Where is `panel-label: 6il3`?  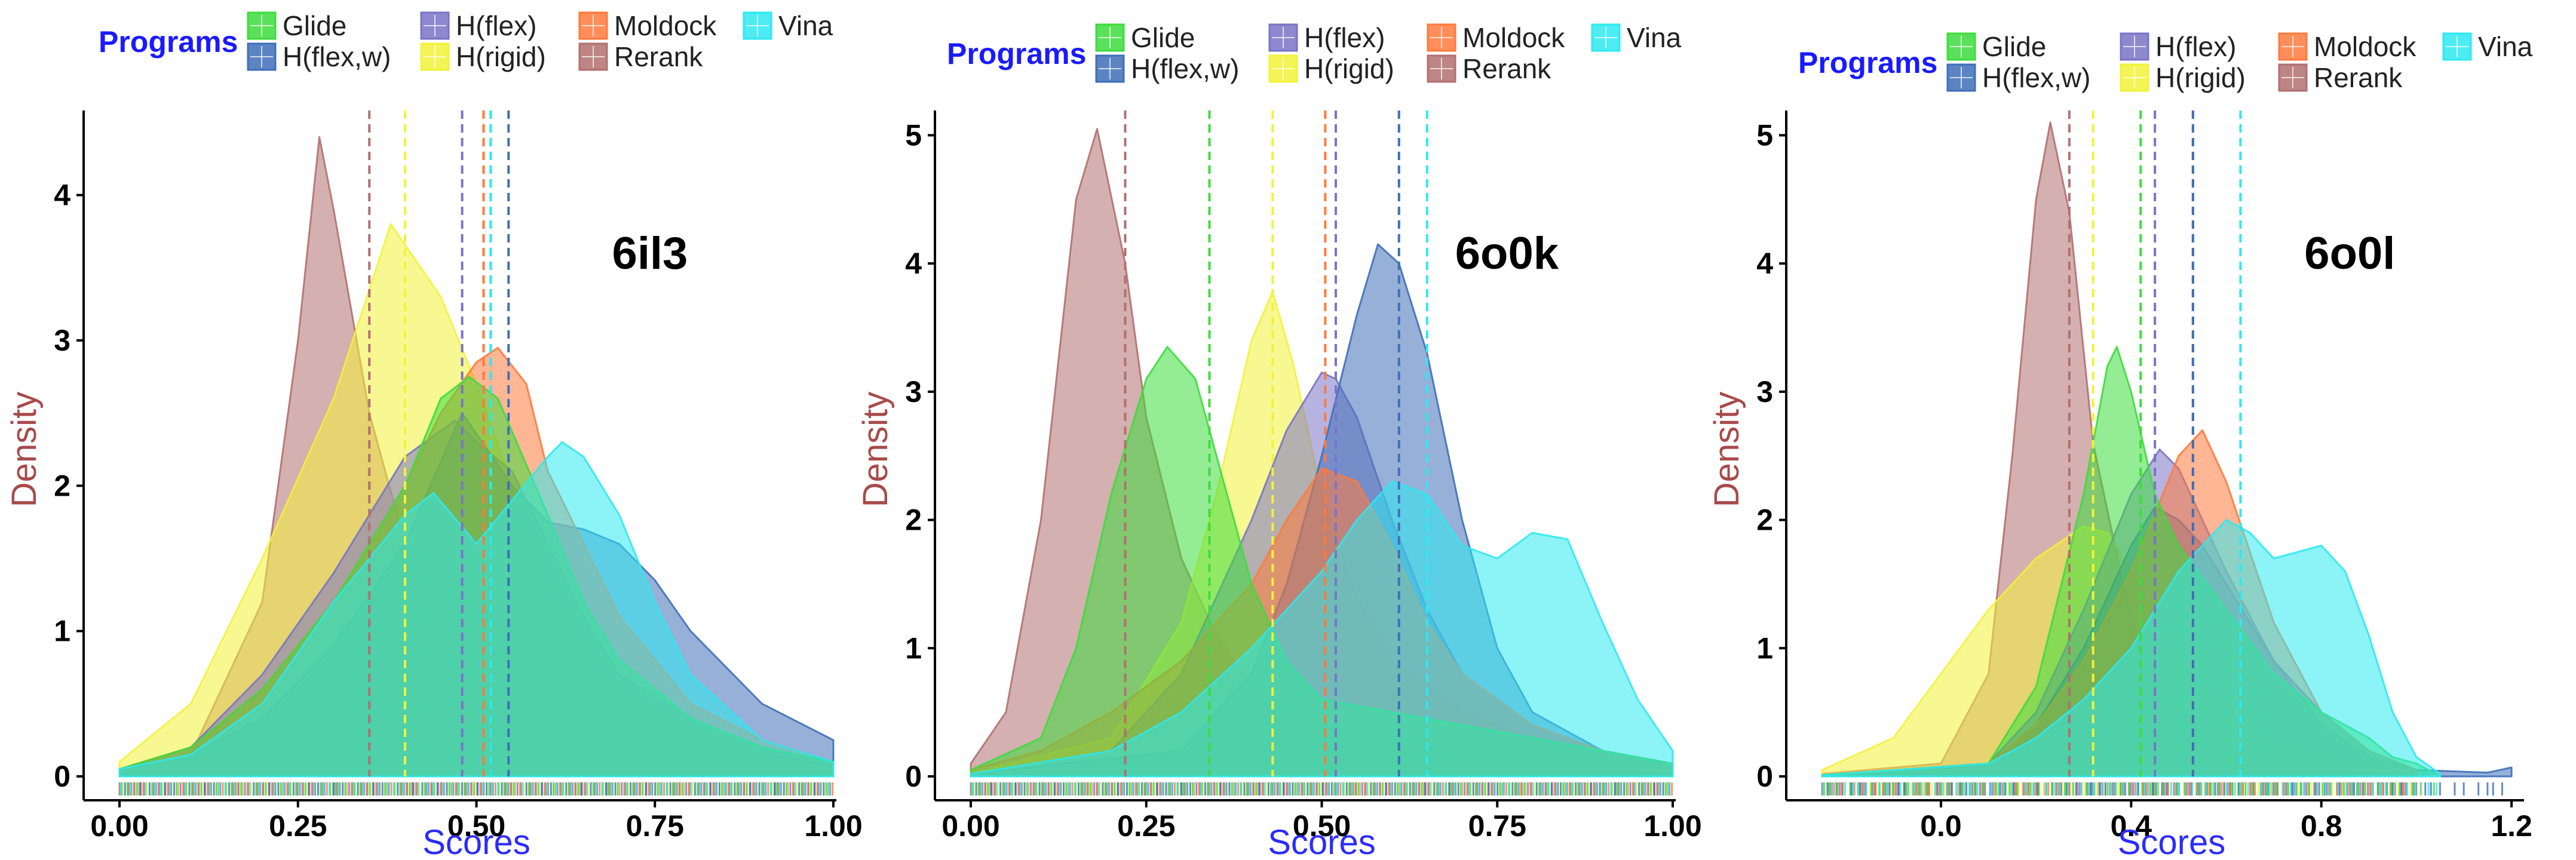 panel-label: 6il3 is located at coordinates (650, 253).